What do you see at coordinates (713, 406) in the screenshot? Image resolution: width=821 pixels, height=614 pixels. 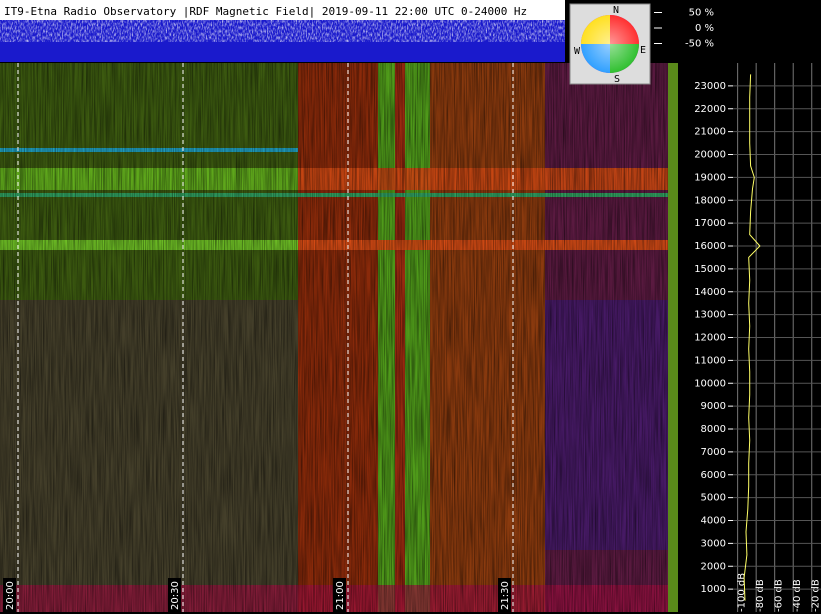 I see `freq-tick-label: 9000` at bounding box center [713, 406].